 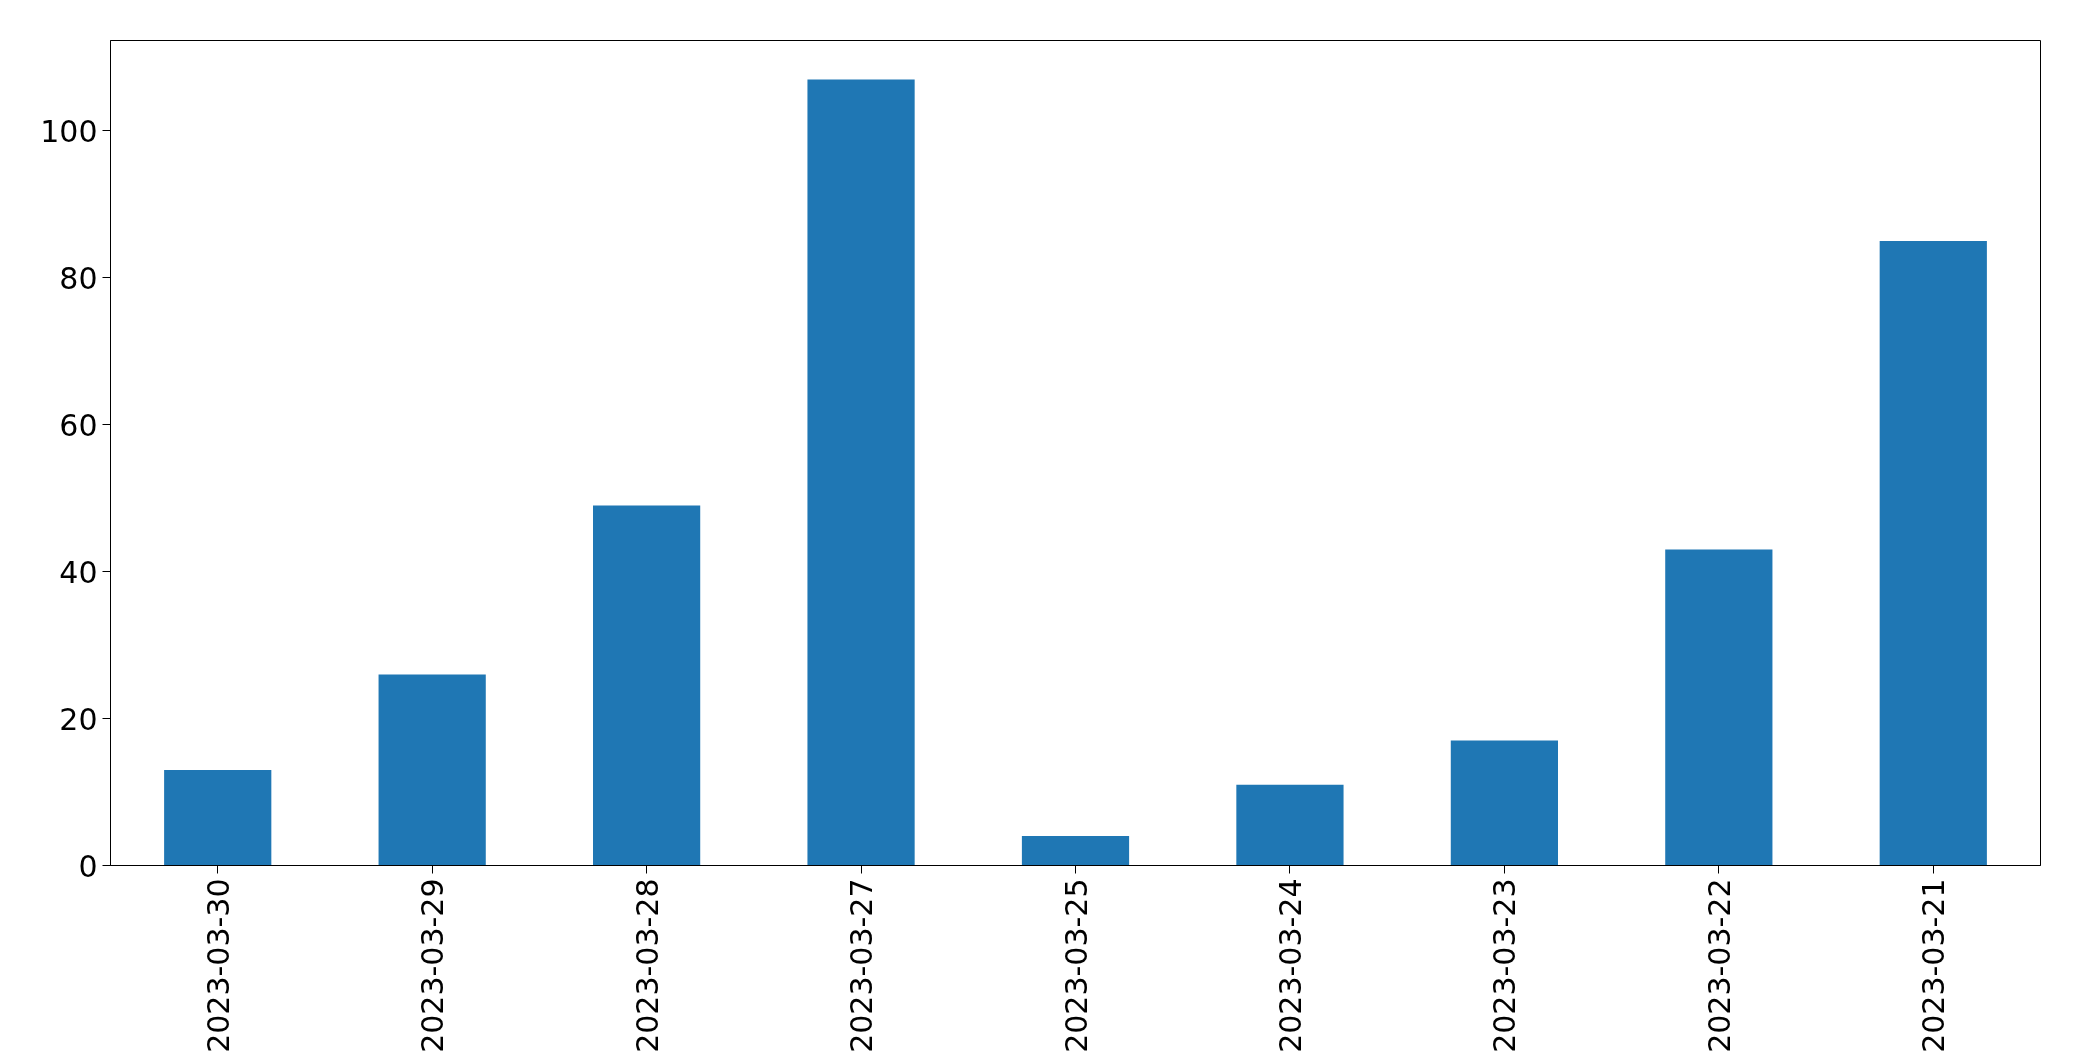 I want to click on x-tick-label: 2023-03-21, so click(x=1934, y=965).